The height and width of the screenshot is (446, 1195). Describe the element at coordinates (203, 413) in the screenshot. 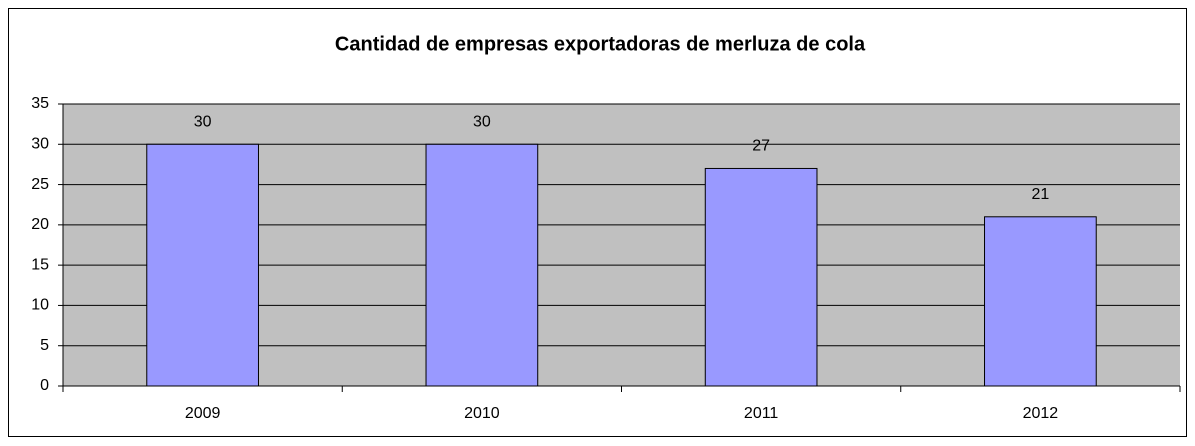

I see `x-tick-label: 2009` at that location.